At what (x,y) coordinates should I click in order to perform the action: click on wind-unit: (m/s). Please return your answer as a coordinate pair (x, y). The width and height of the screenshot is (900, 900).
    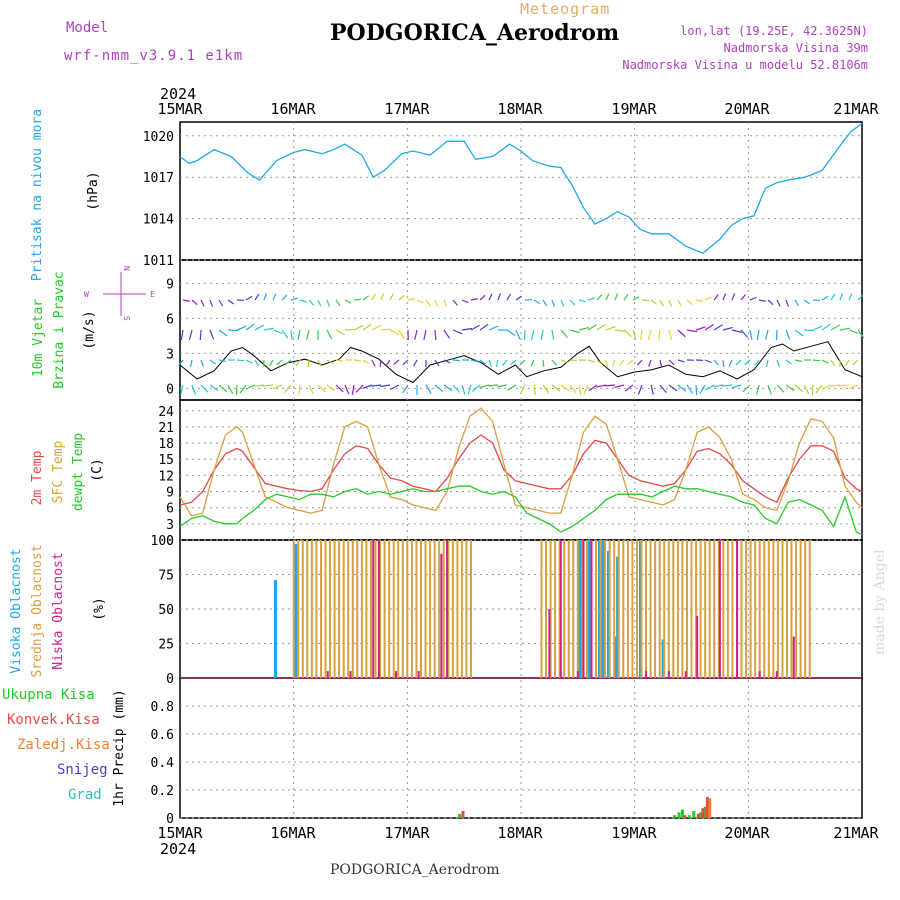
    Looking at the image, I should click on (89, 329).